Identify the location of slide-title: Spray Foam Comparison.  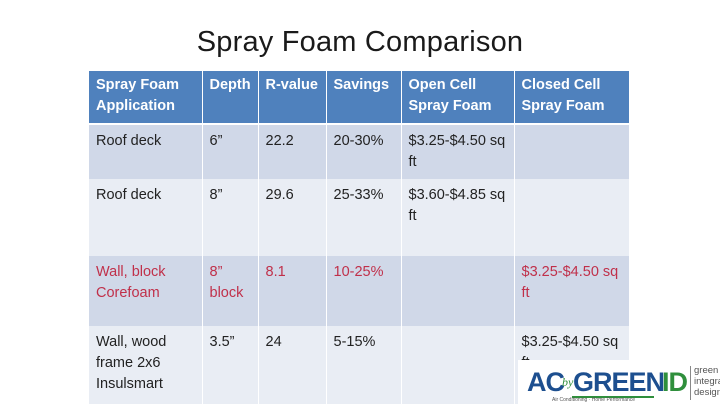
(360, 42).